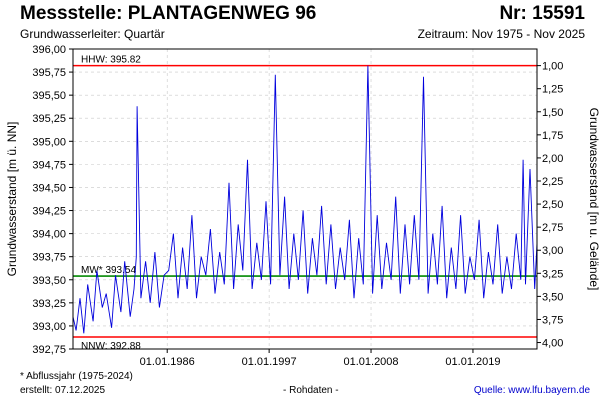 Image resolution: width=600 pixels, height=400 pixels. I want to click on left-tick-label: 395,00, so click(49, 142).